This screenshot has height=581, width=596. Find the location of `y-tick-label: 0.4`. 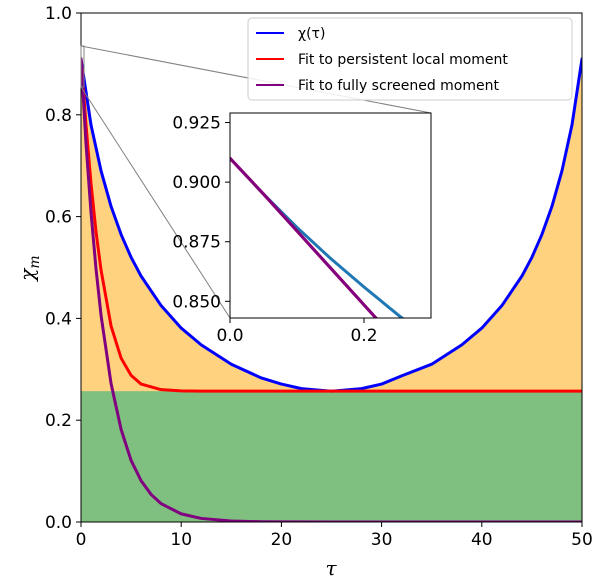

y-tick-label: 0.4 is located at coordinates (58, 319).